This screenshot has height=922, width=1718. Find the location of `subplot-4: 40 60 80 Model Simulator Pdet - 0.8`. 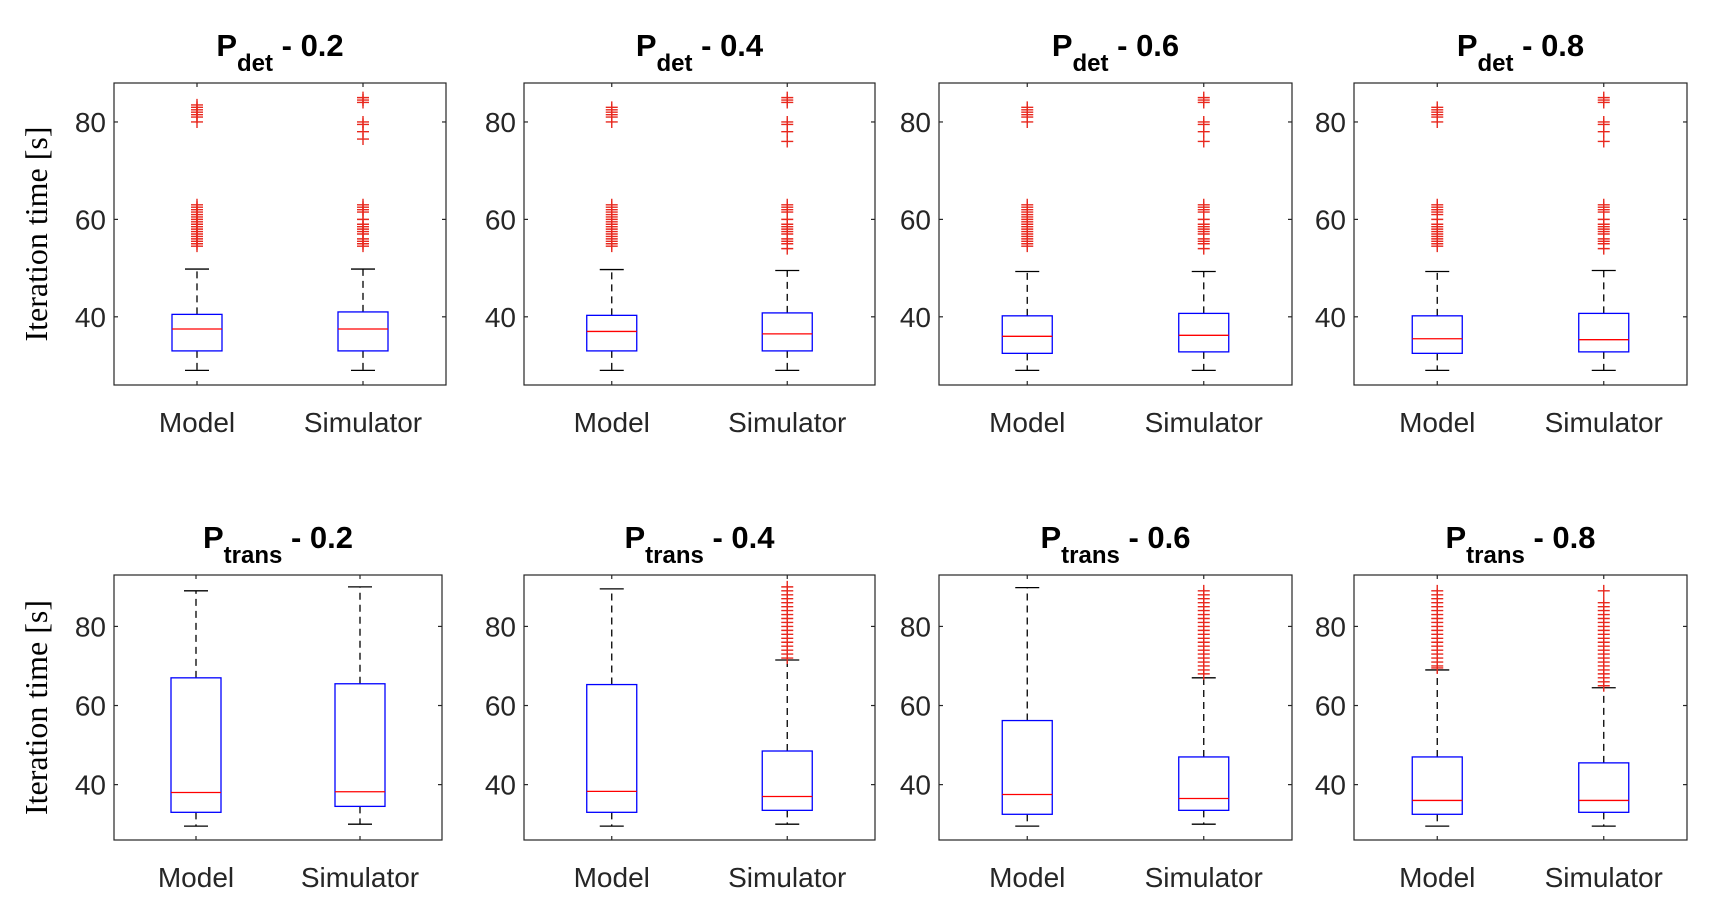

subplot-4: 40 60 80 Model Simulator Pdet - 0.8 is located at coordinates (1501, 233).